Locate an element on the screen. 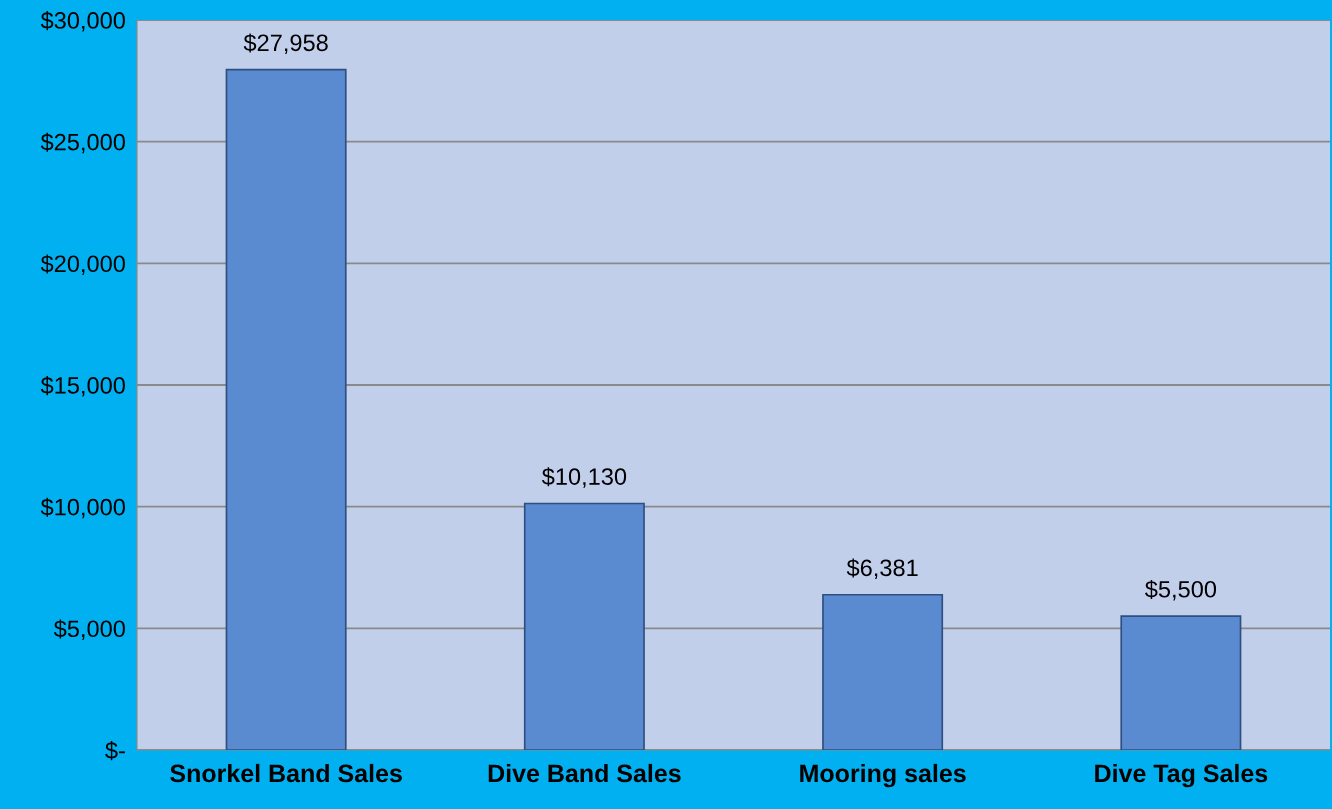 The image size is (1332, 809). y-tick-label: $25,000 is located at coordinates (82, 143).